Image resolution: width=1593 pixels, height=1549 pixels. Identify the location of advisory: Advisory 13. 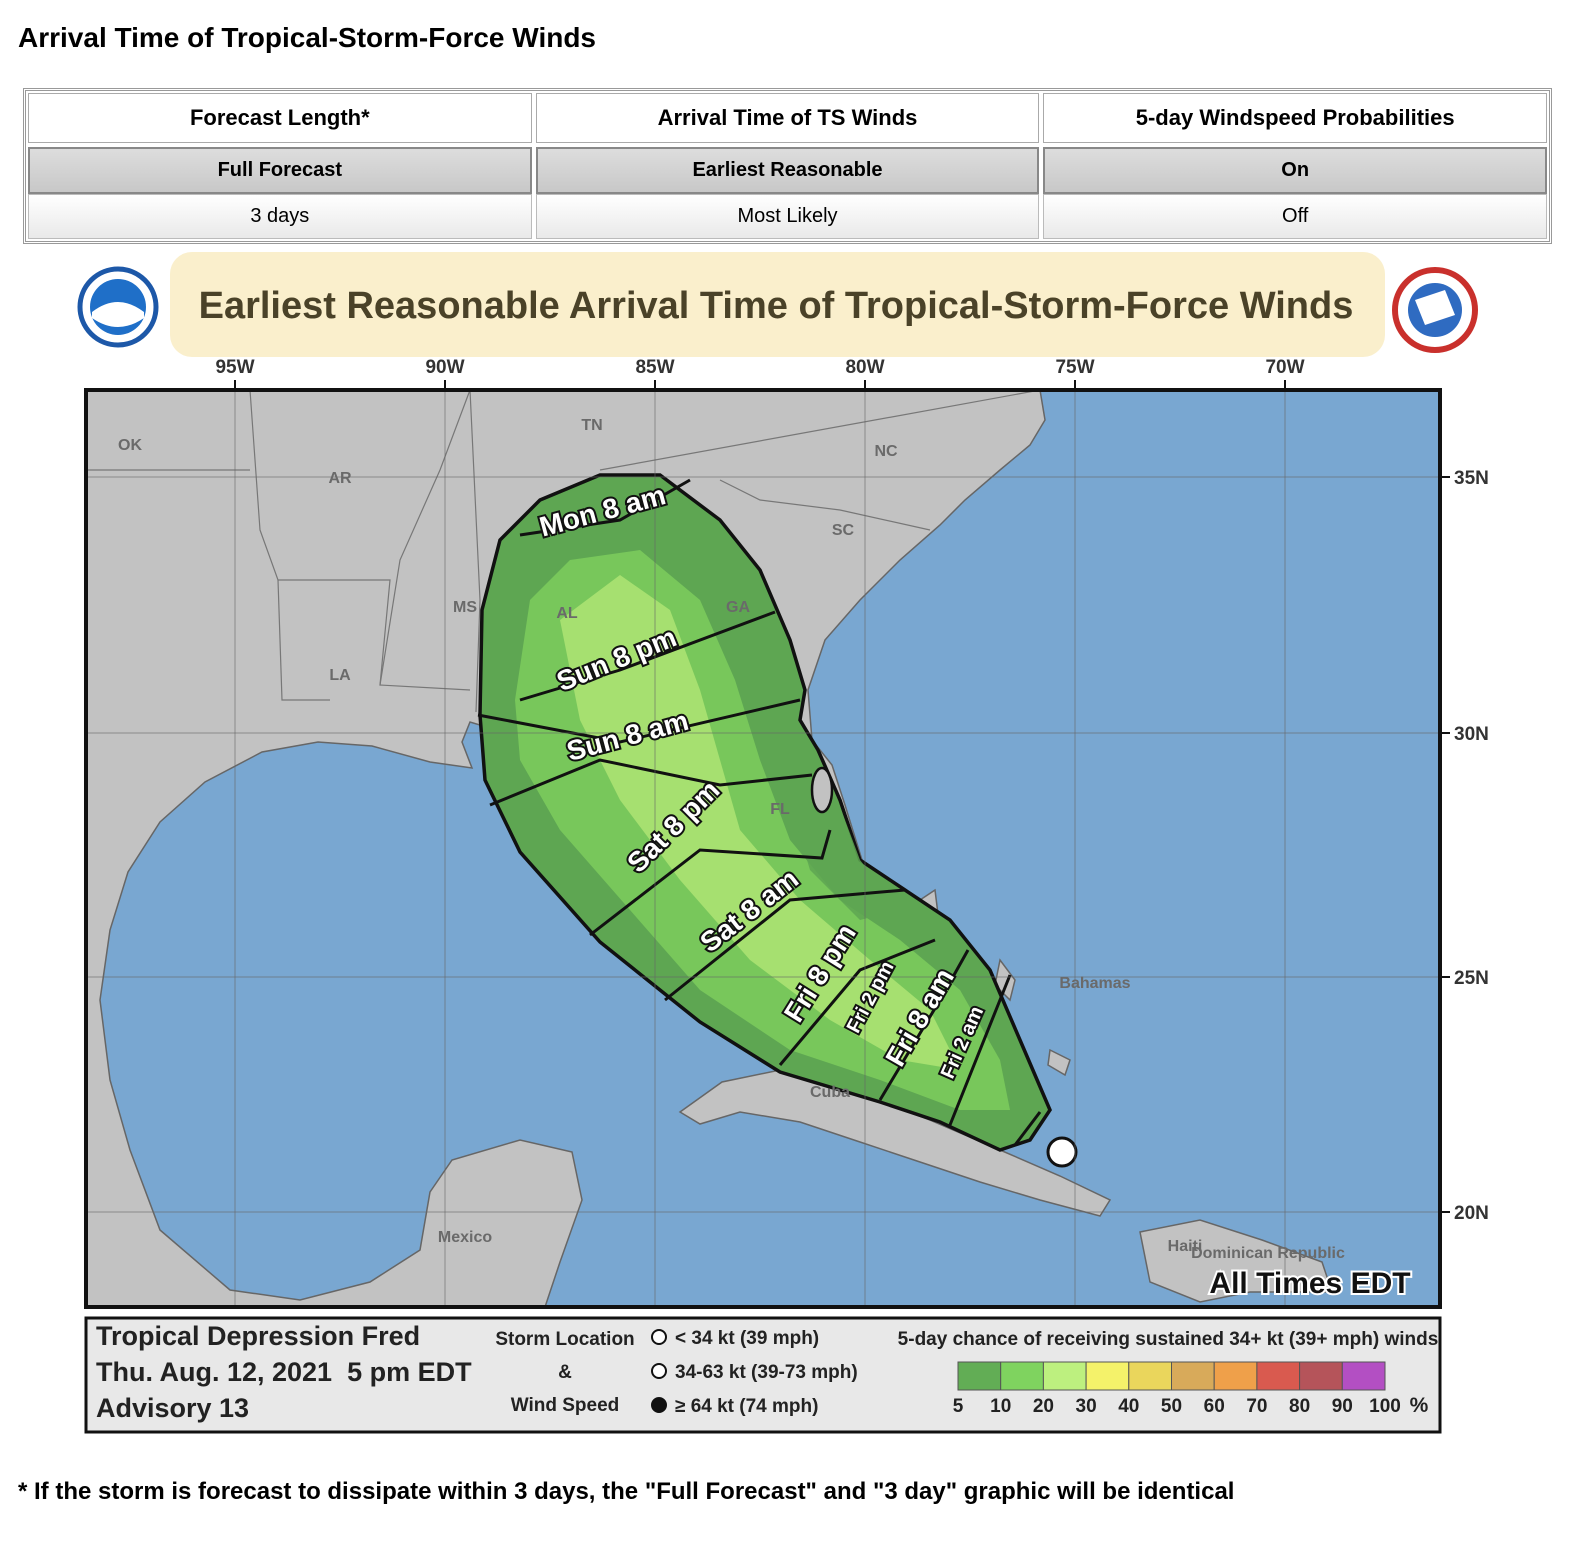
(172, 1408).